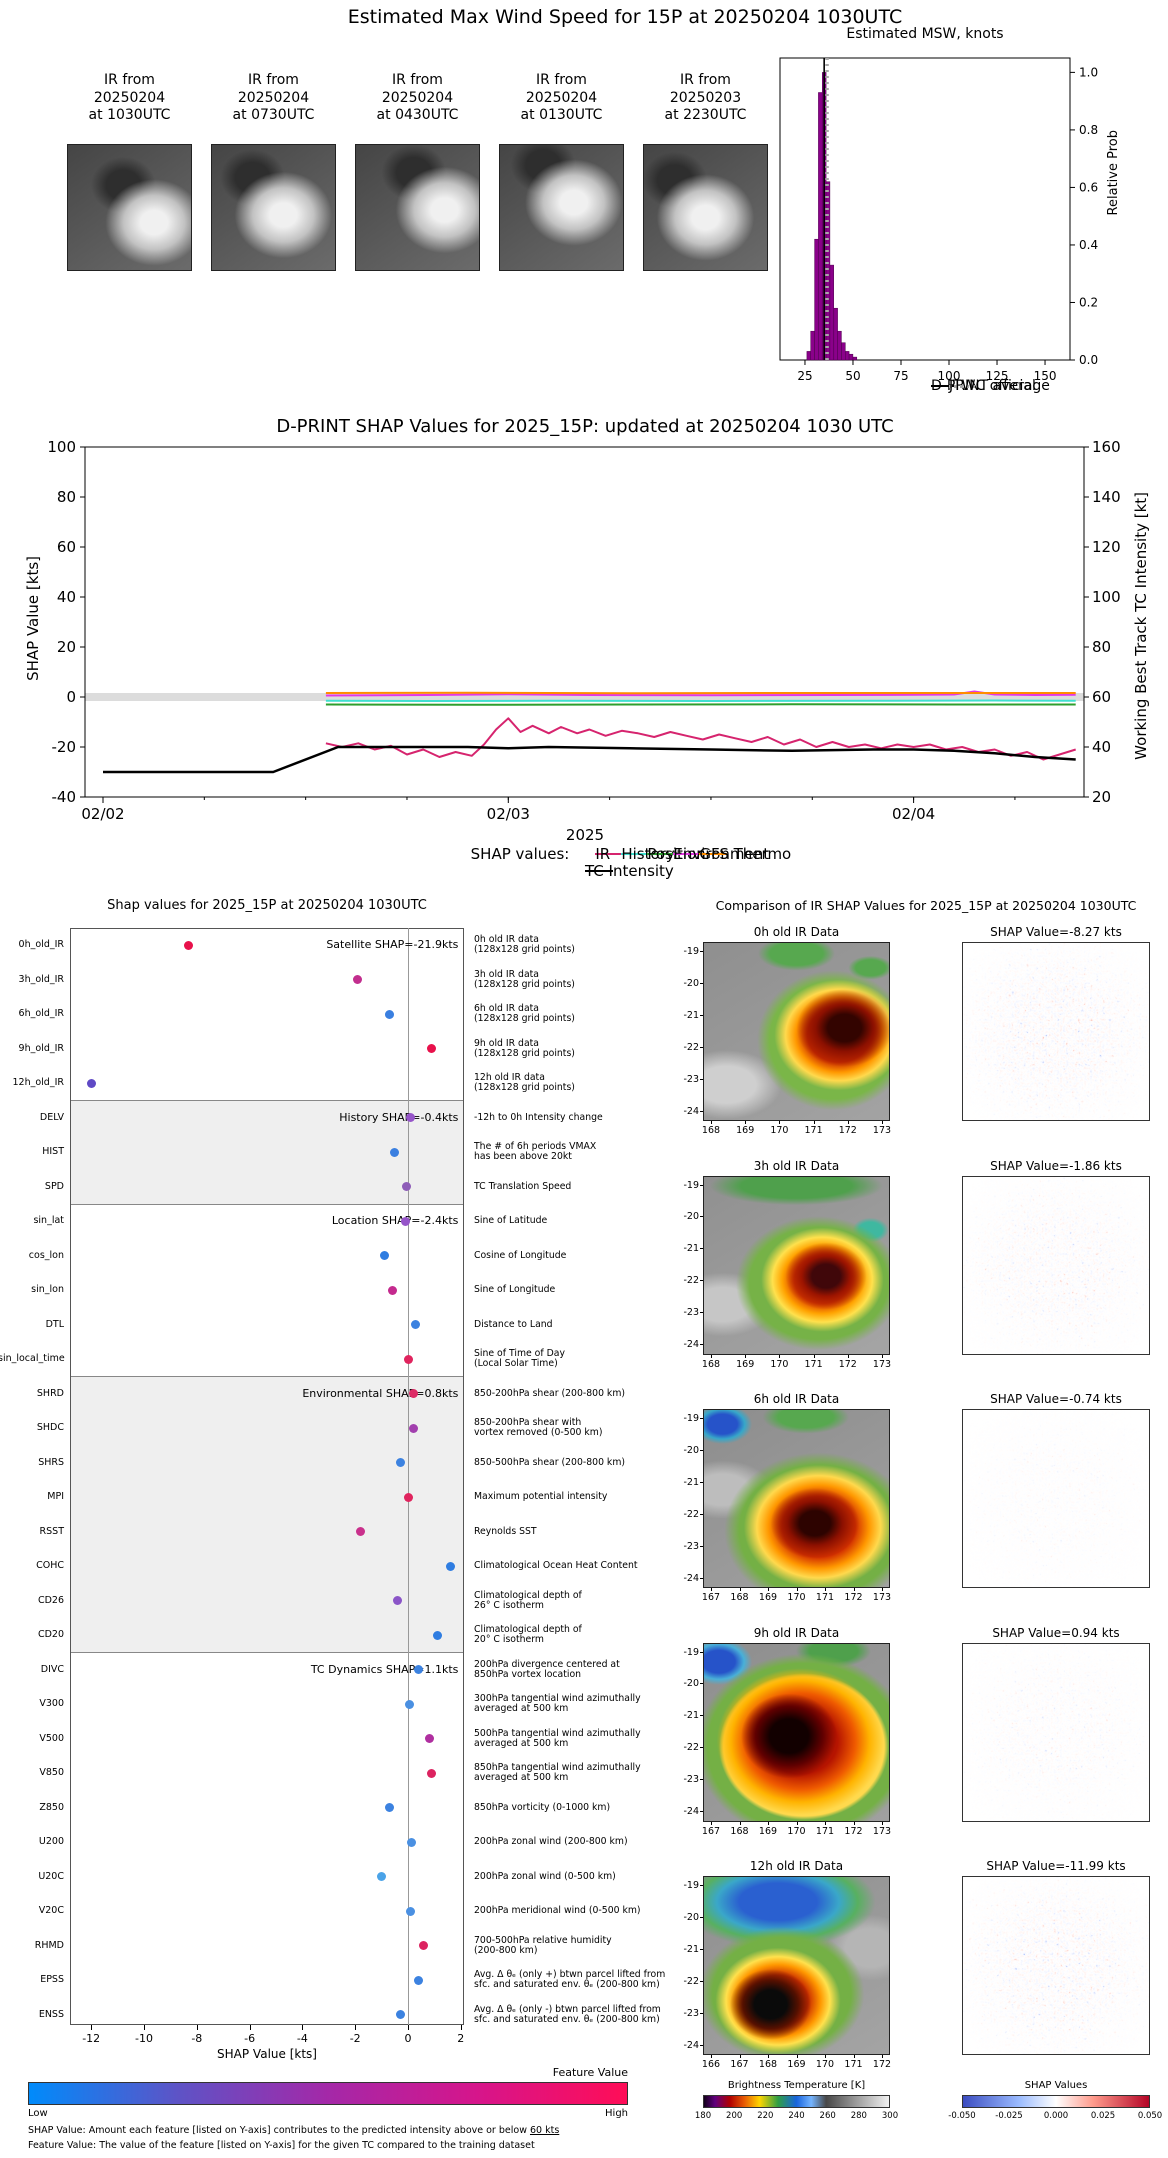  Describe the element at coordinates (1056, 1165) in the screenshot. I see `shap-panel-title: SHAP Value=-1.86 kts` at that location.